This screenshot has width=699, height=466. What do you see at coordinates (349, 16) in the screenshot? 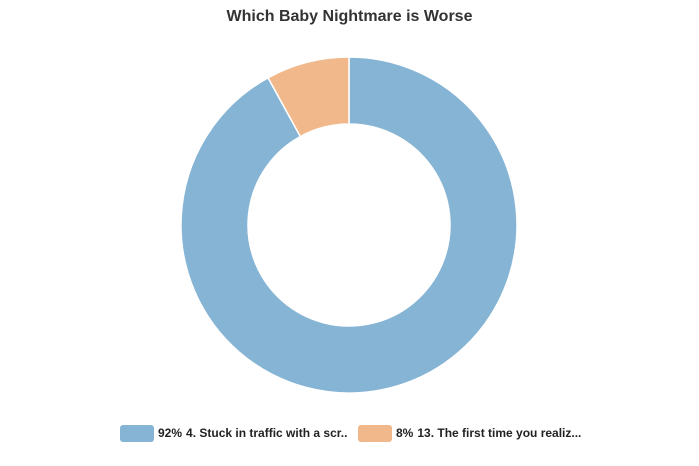
I see `chart-title: Which Baby Nightmare is Worse` at bounding box center [349, 16].